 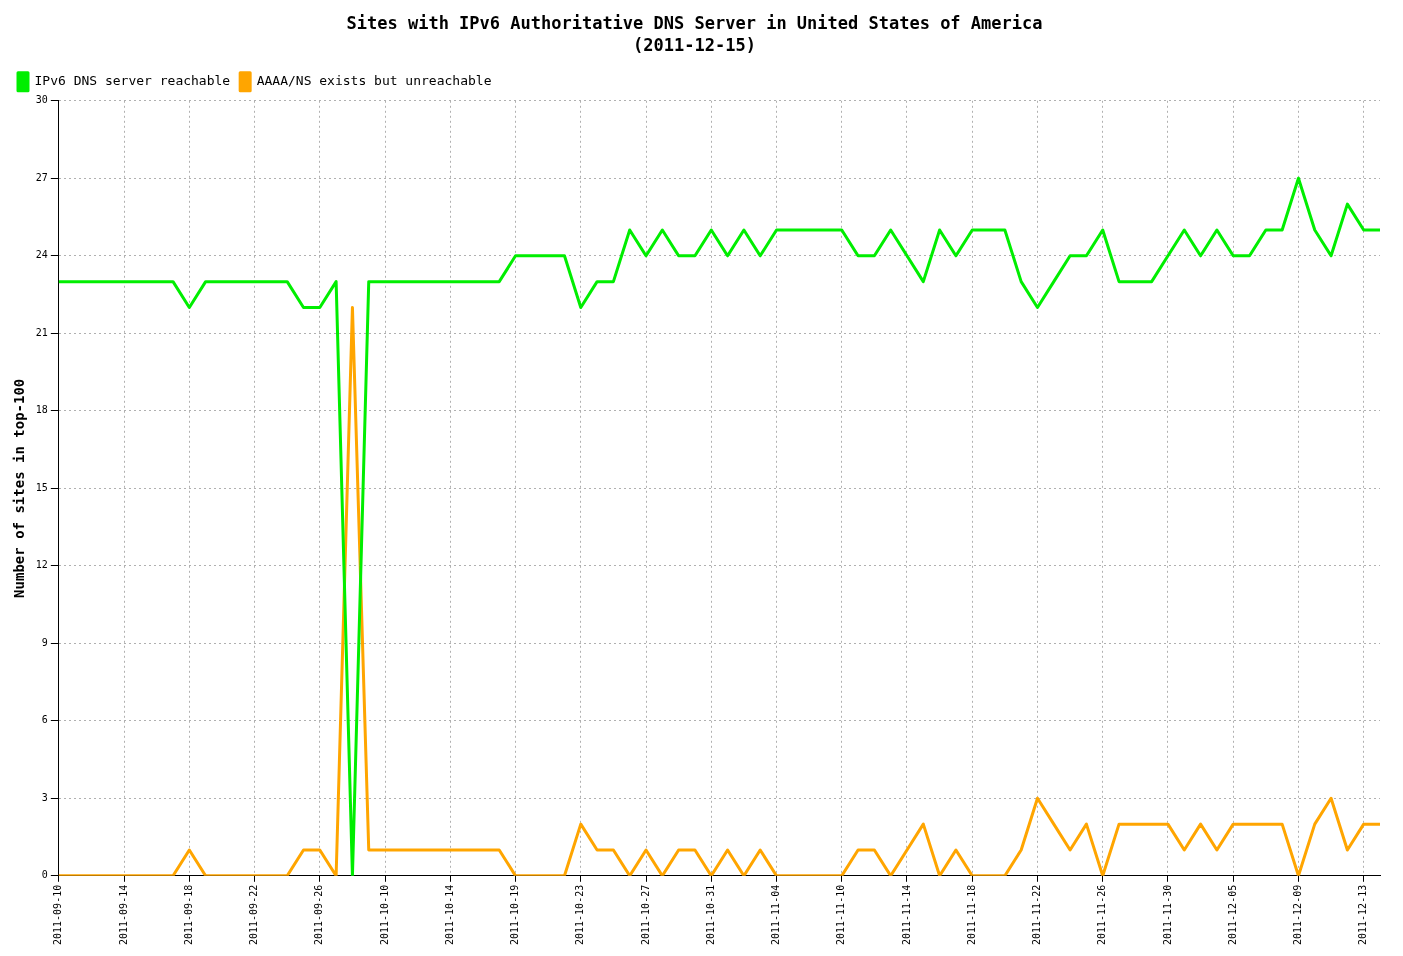 What do you see at coordinates (374, 81) in the screenshot?
I see `legend-label: AAAA/NS exists but unreachable` at bounding box center [374, 81].